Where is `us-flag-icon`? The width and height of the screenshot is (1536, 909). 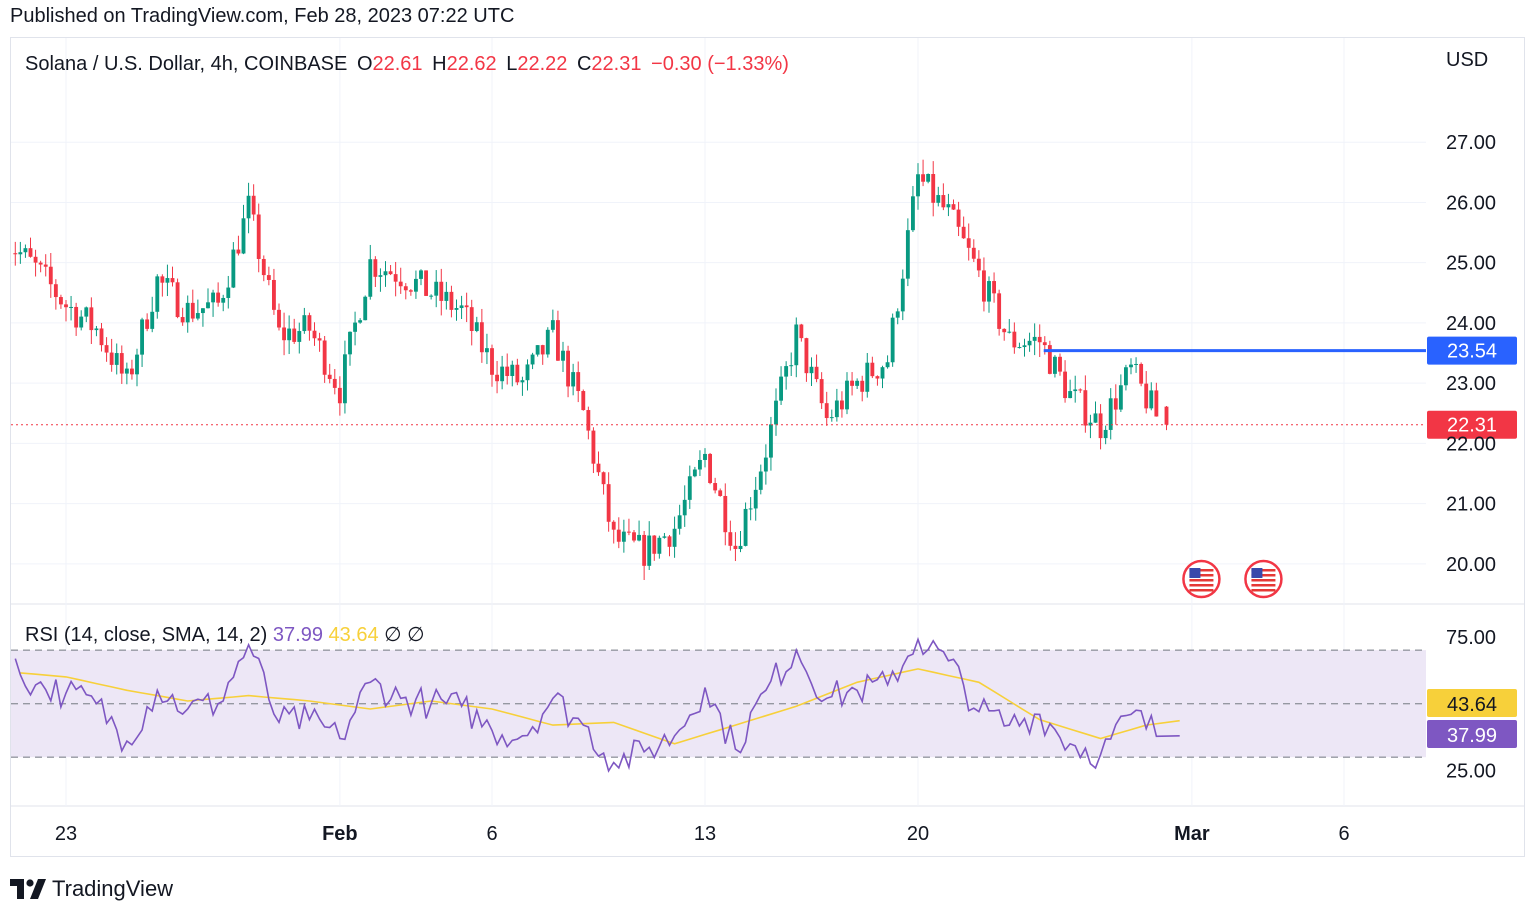 us-flag-icon is located at coordinates (1201, 579).